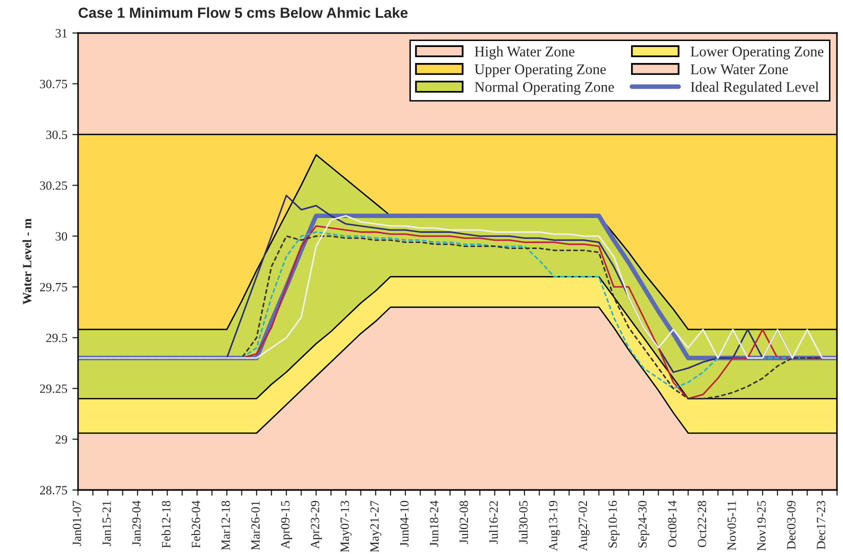 This screenshot has height=554, width=843. Describe the element at coordinates (754, 88) in the screenshot. I see `legend-label: Ideal Regulated Level` at that location.